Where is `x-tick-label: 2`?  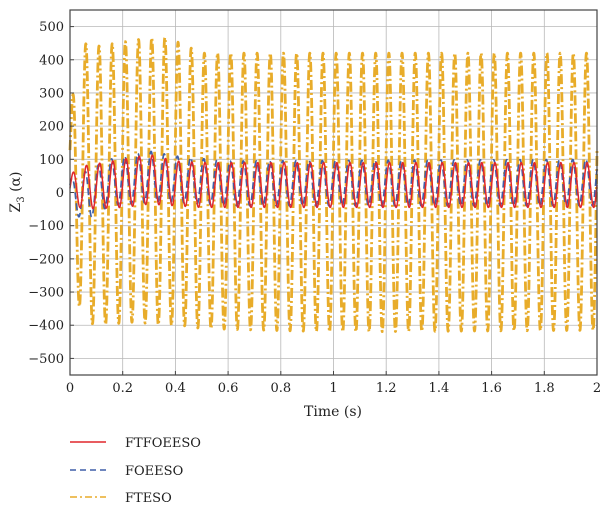 x-tick-label: 2 is located at coordinates (596, 388).